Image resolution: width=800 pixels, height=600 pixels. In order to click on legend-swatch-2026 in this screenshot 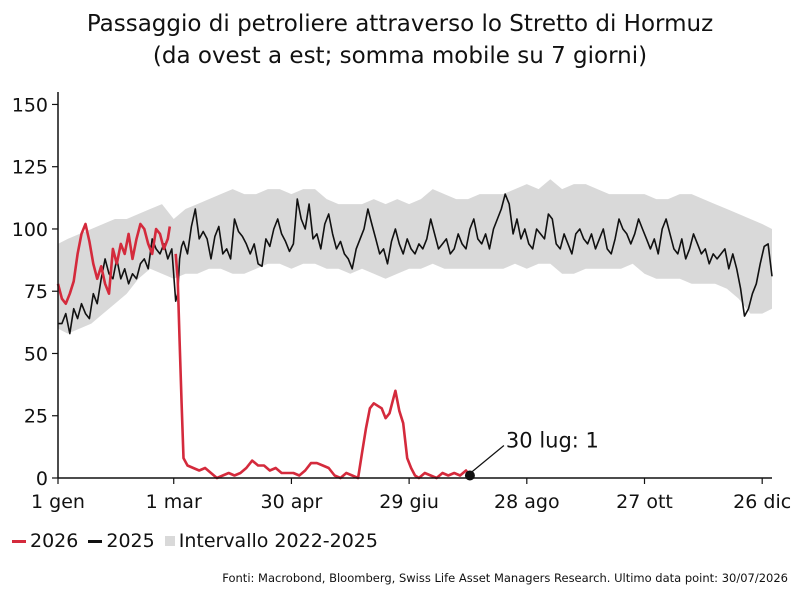, I will do `click(19, 541)`.